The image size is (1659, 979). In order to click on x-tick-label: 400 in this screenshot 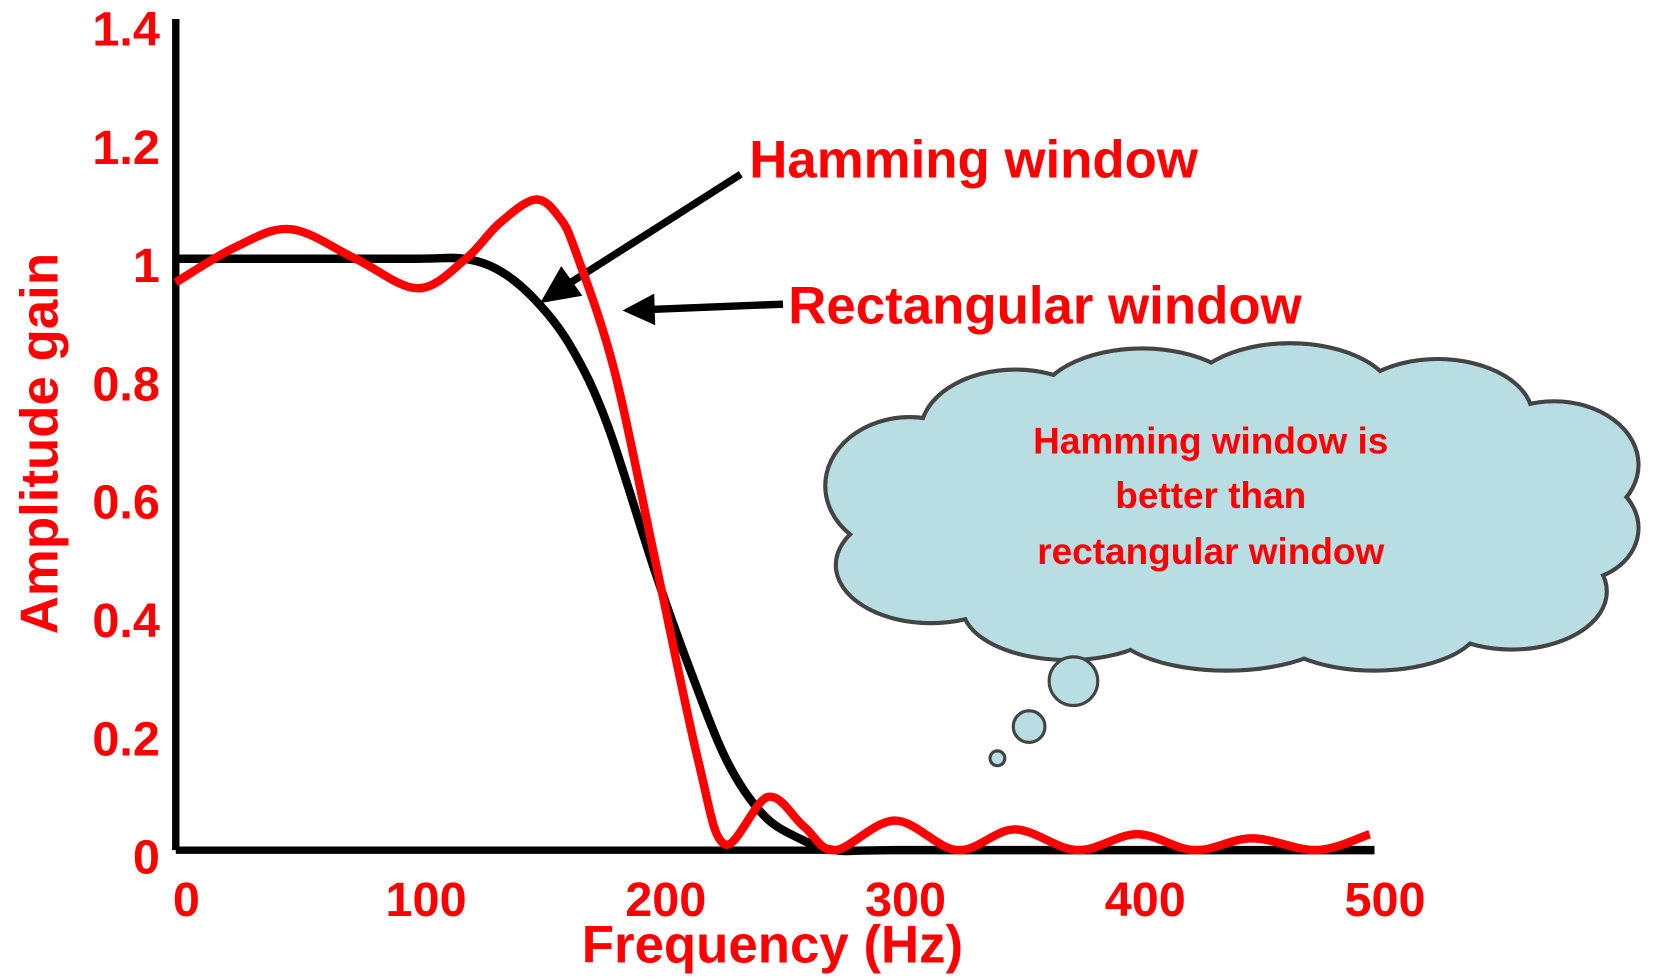, I will do `click(1145, 900)`.